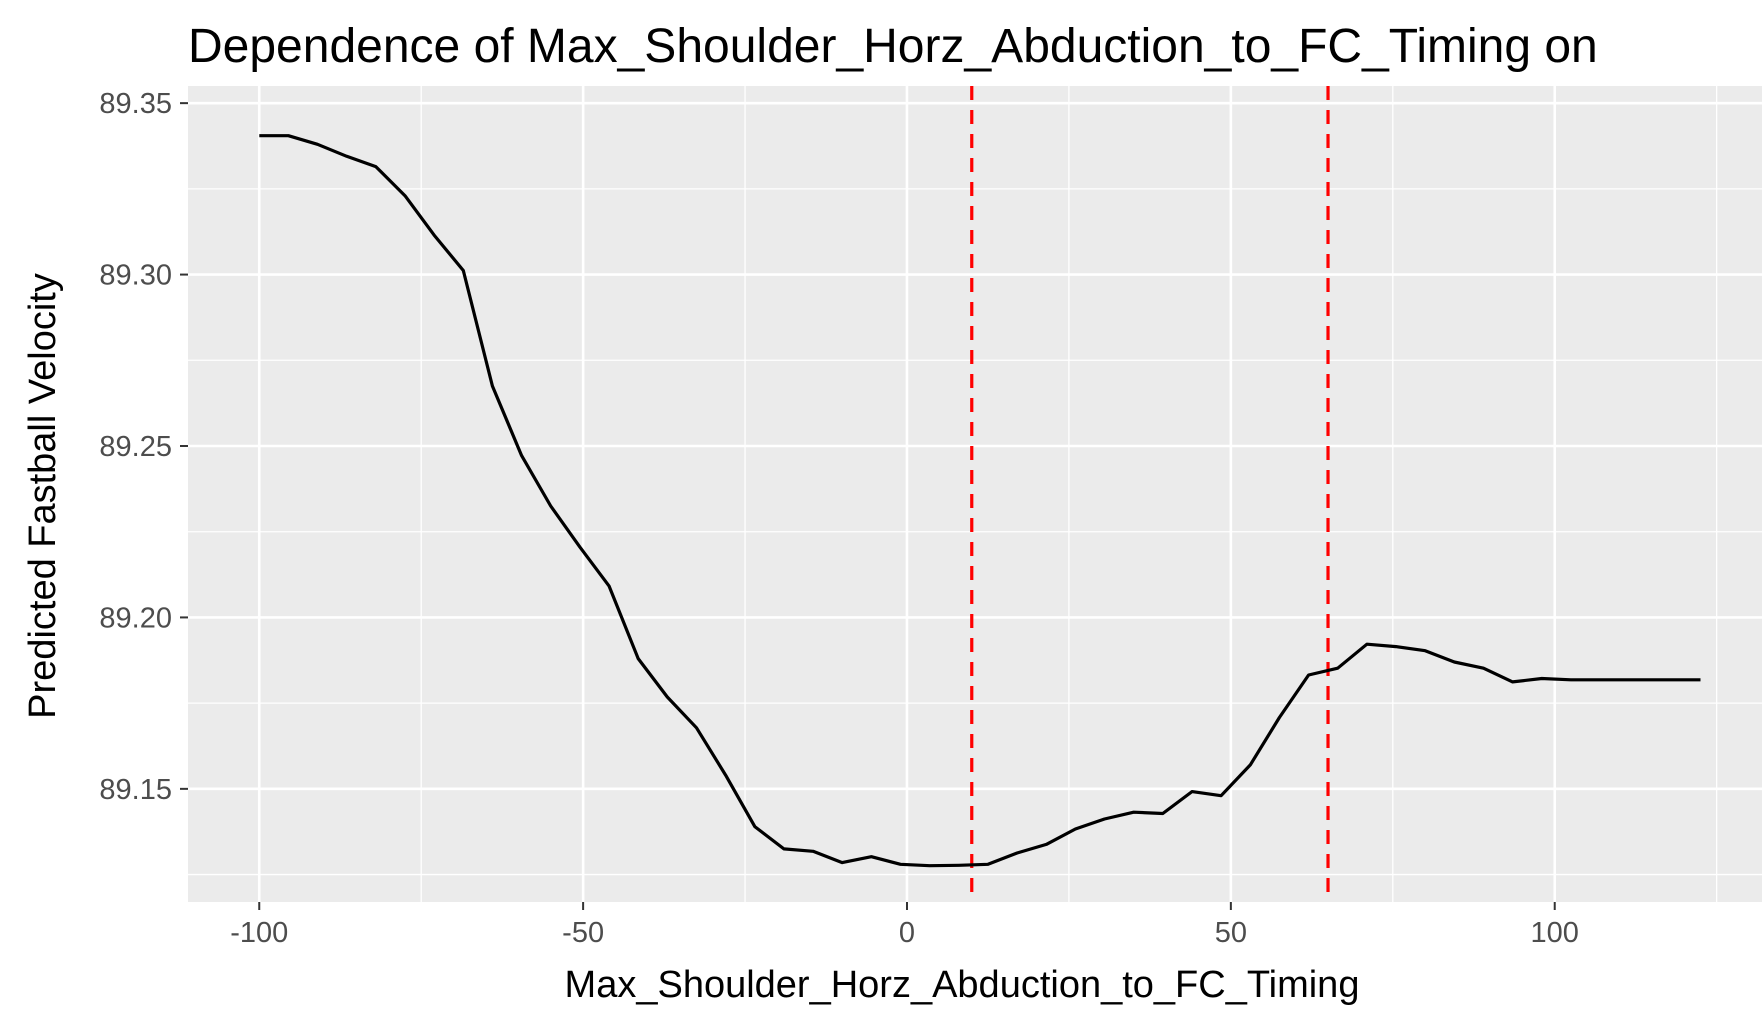  I want to click on x-tick-label: 50, so click(1231, 933).